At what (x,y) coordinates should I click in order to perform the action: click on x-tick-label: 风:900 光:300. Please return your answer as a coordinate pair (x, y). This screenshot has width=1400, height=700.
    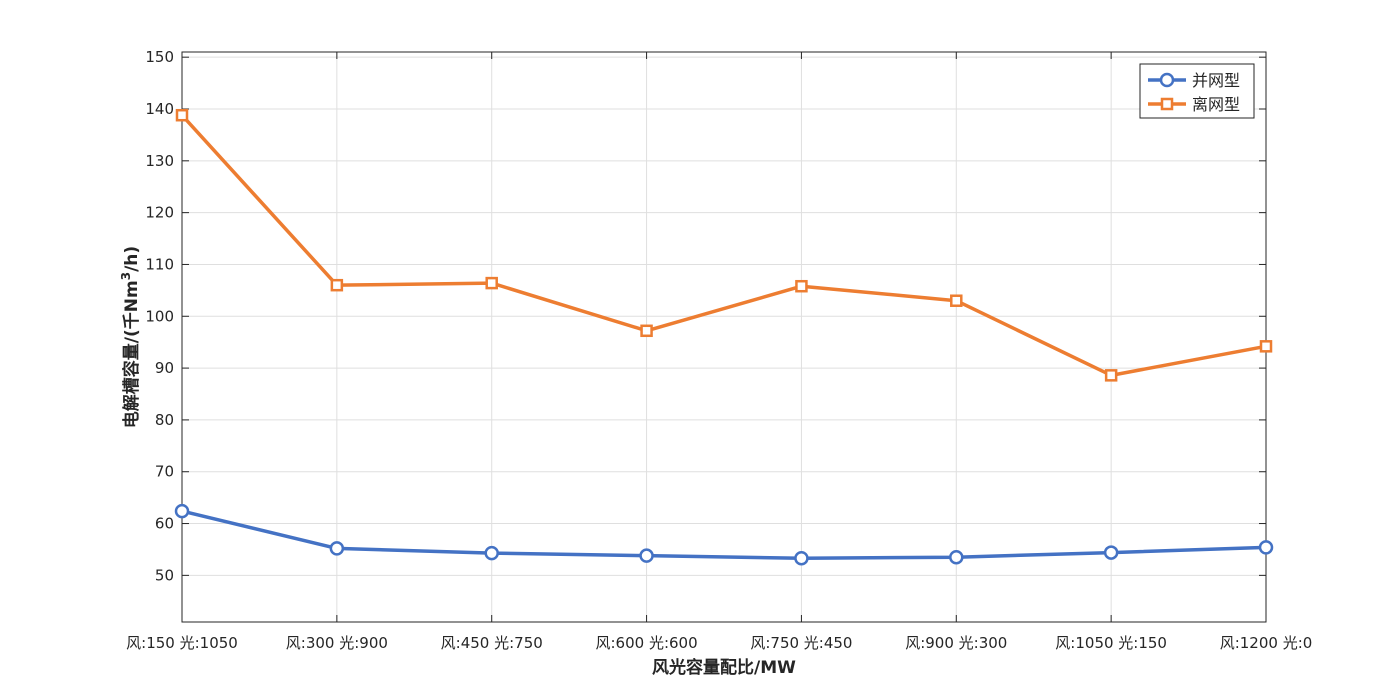
    Looking at the image, I should click on (956, 643).